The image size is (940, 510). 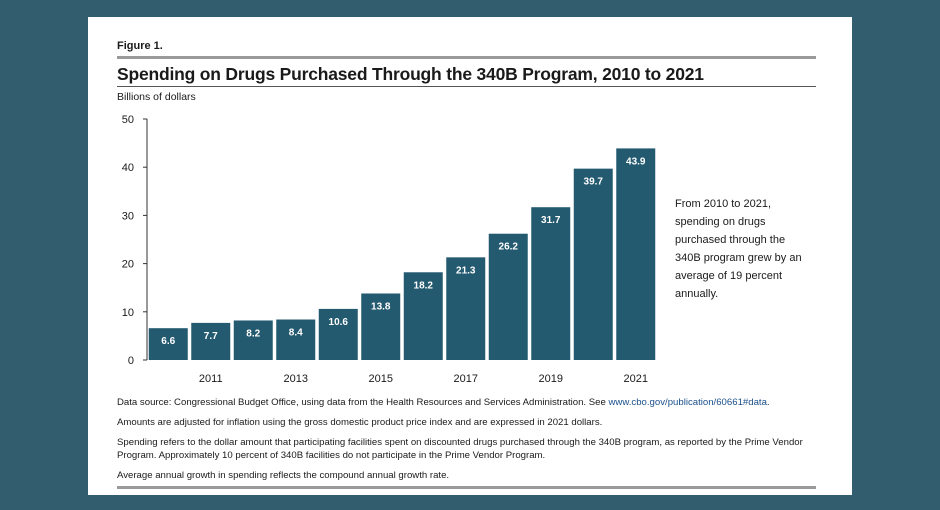 I want to click on y-tick-label: 40, so click(x=128, y=168).